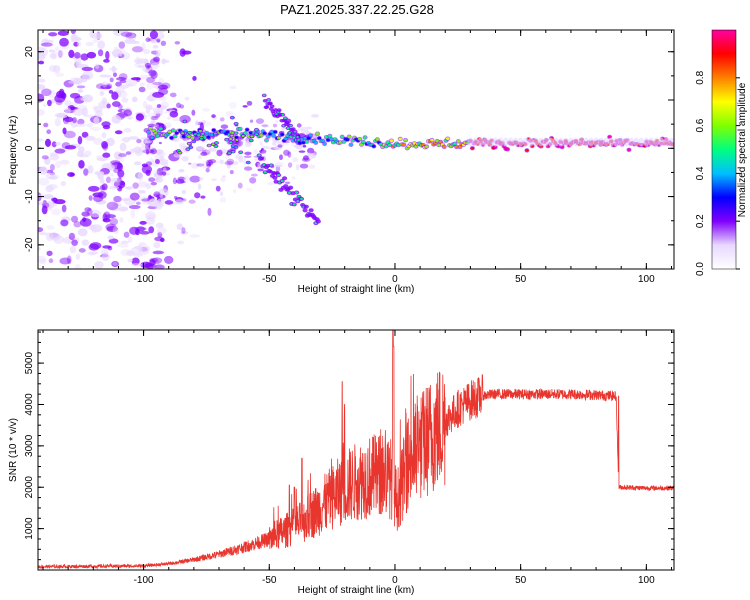  Describe the element at coordinates (724, 149) in the screenshot. I see `colorbar-gradient` at that location.